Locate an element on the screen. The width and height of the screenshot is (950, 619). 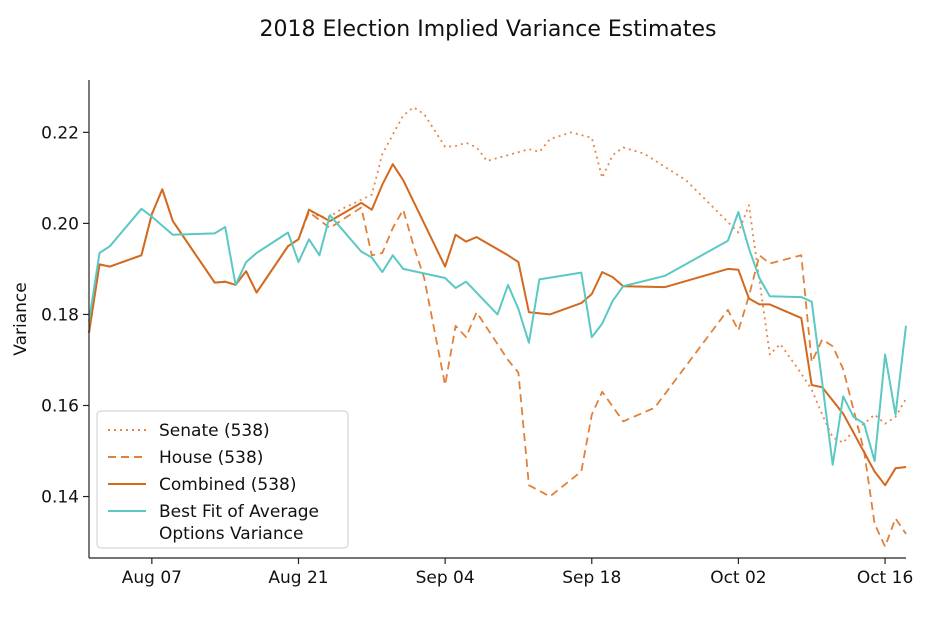
y-tick-label: 0.22 is located at coordinates (60, 133).